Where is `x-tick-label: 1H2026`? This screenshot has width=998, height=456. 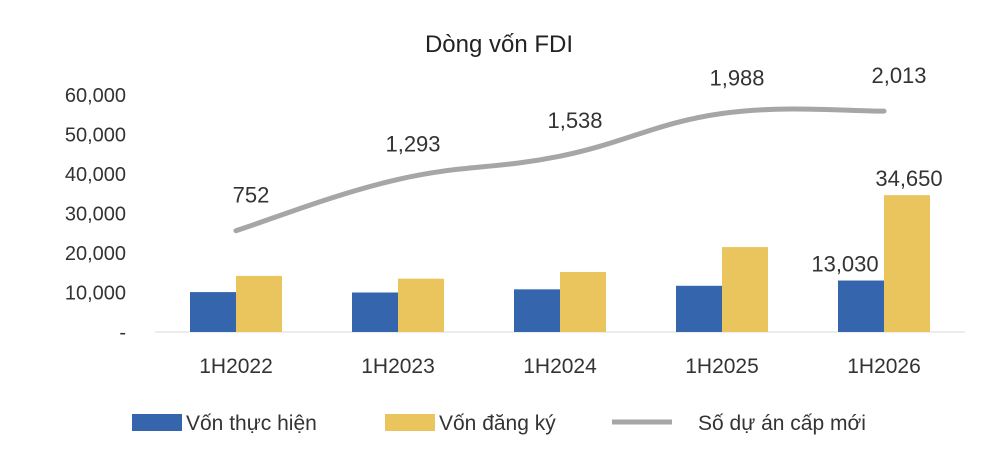 x-tick-label: 1H2026 is located at coordinates (884, 366).